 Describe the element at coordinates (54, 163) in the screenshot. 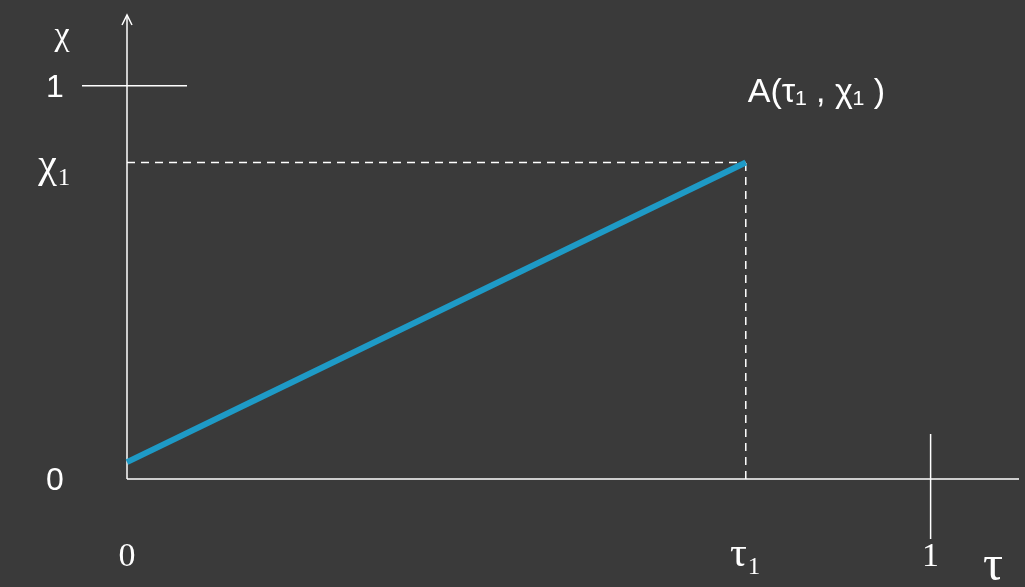

I see `y-tick-label: χ₁` at that location.